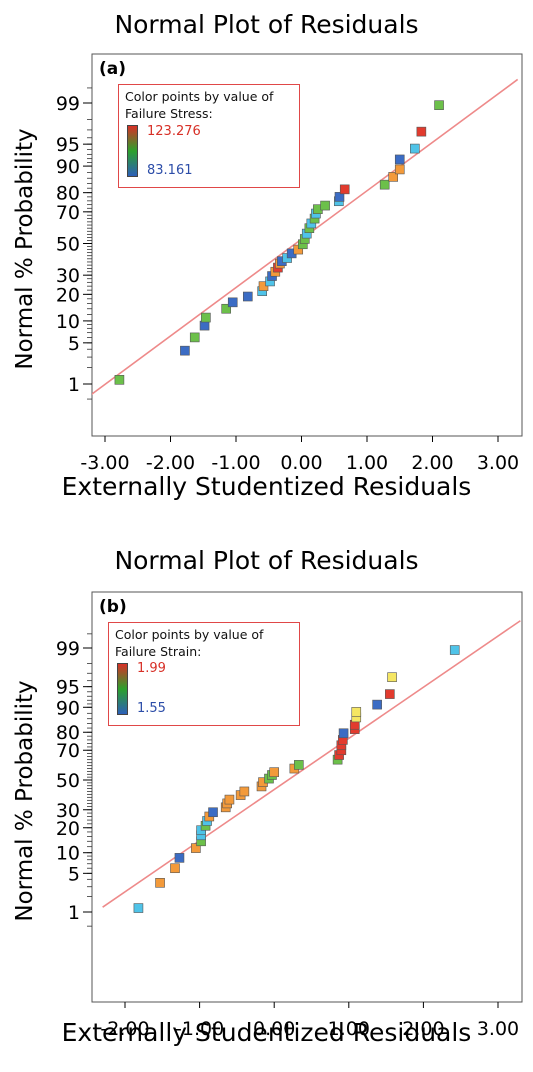  I want to click on panel-label: (b), so click(113, 607).